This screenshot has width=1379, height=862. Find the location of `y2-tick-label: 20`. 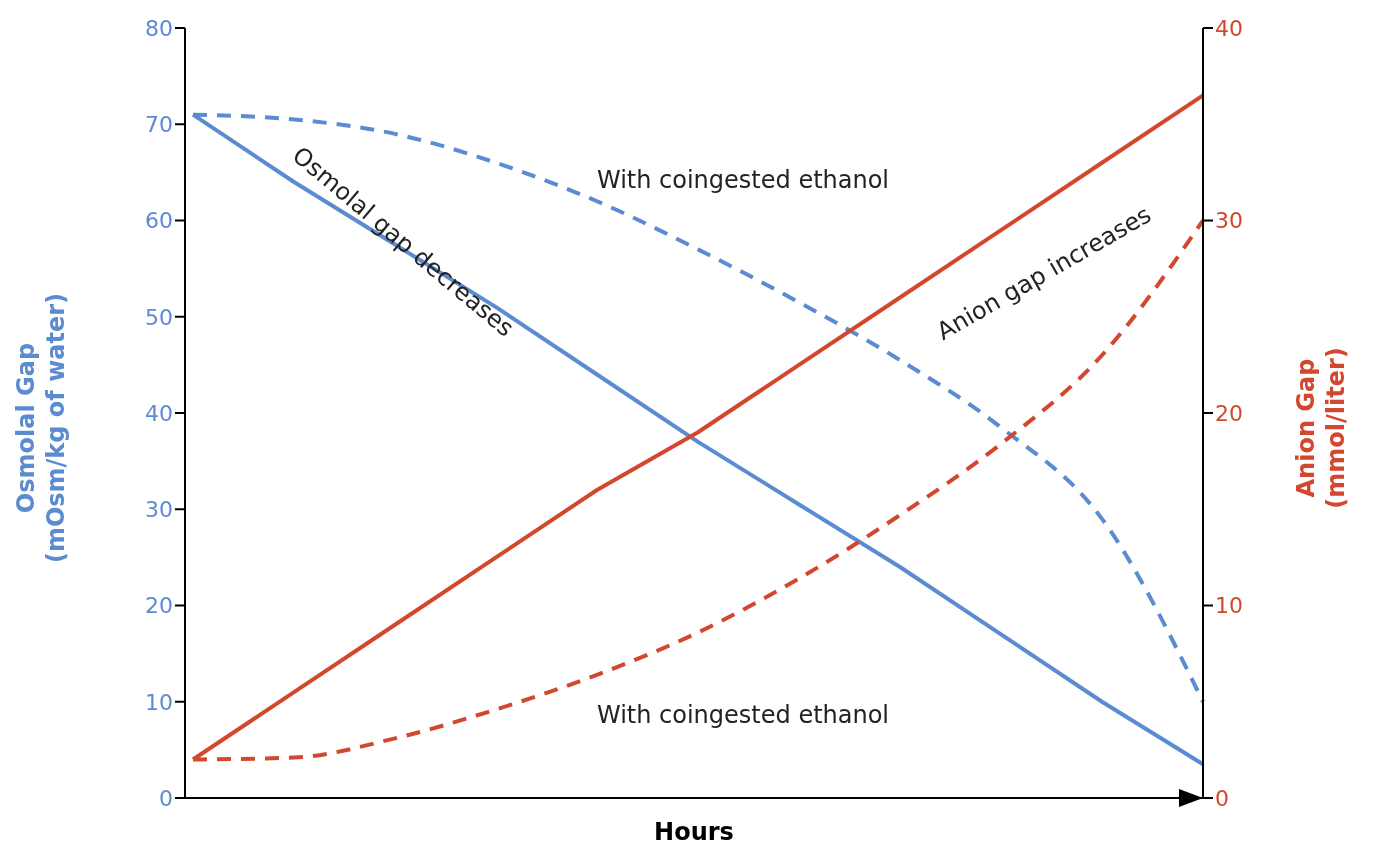

y2-tick-label: 20 is located at coordinates (1229, 413).